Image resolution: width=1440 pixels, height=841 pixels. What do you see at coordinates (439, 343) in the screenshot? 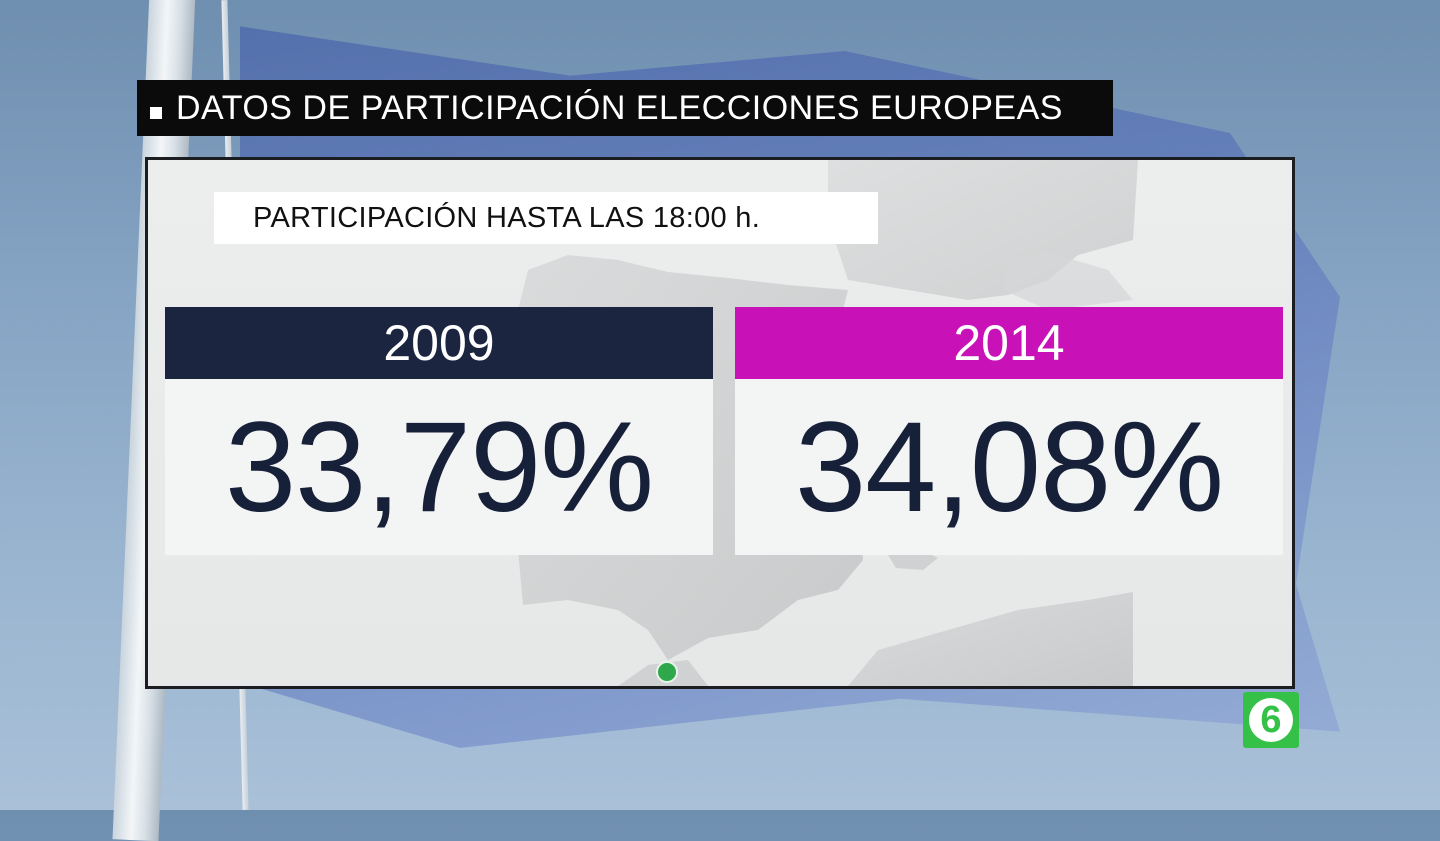
I see `card-year: 2009` at bounding box center [439, 343].